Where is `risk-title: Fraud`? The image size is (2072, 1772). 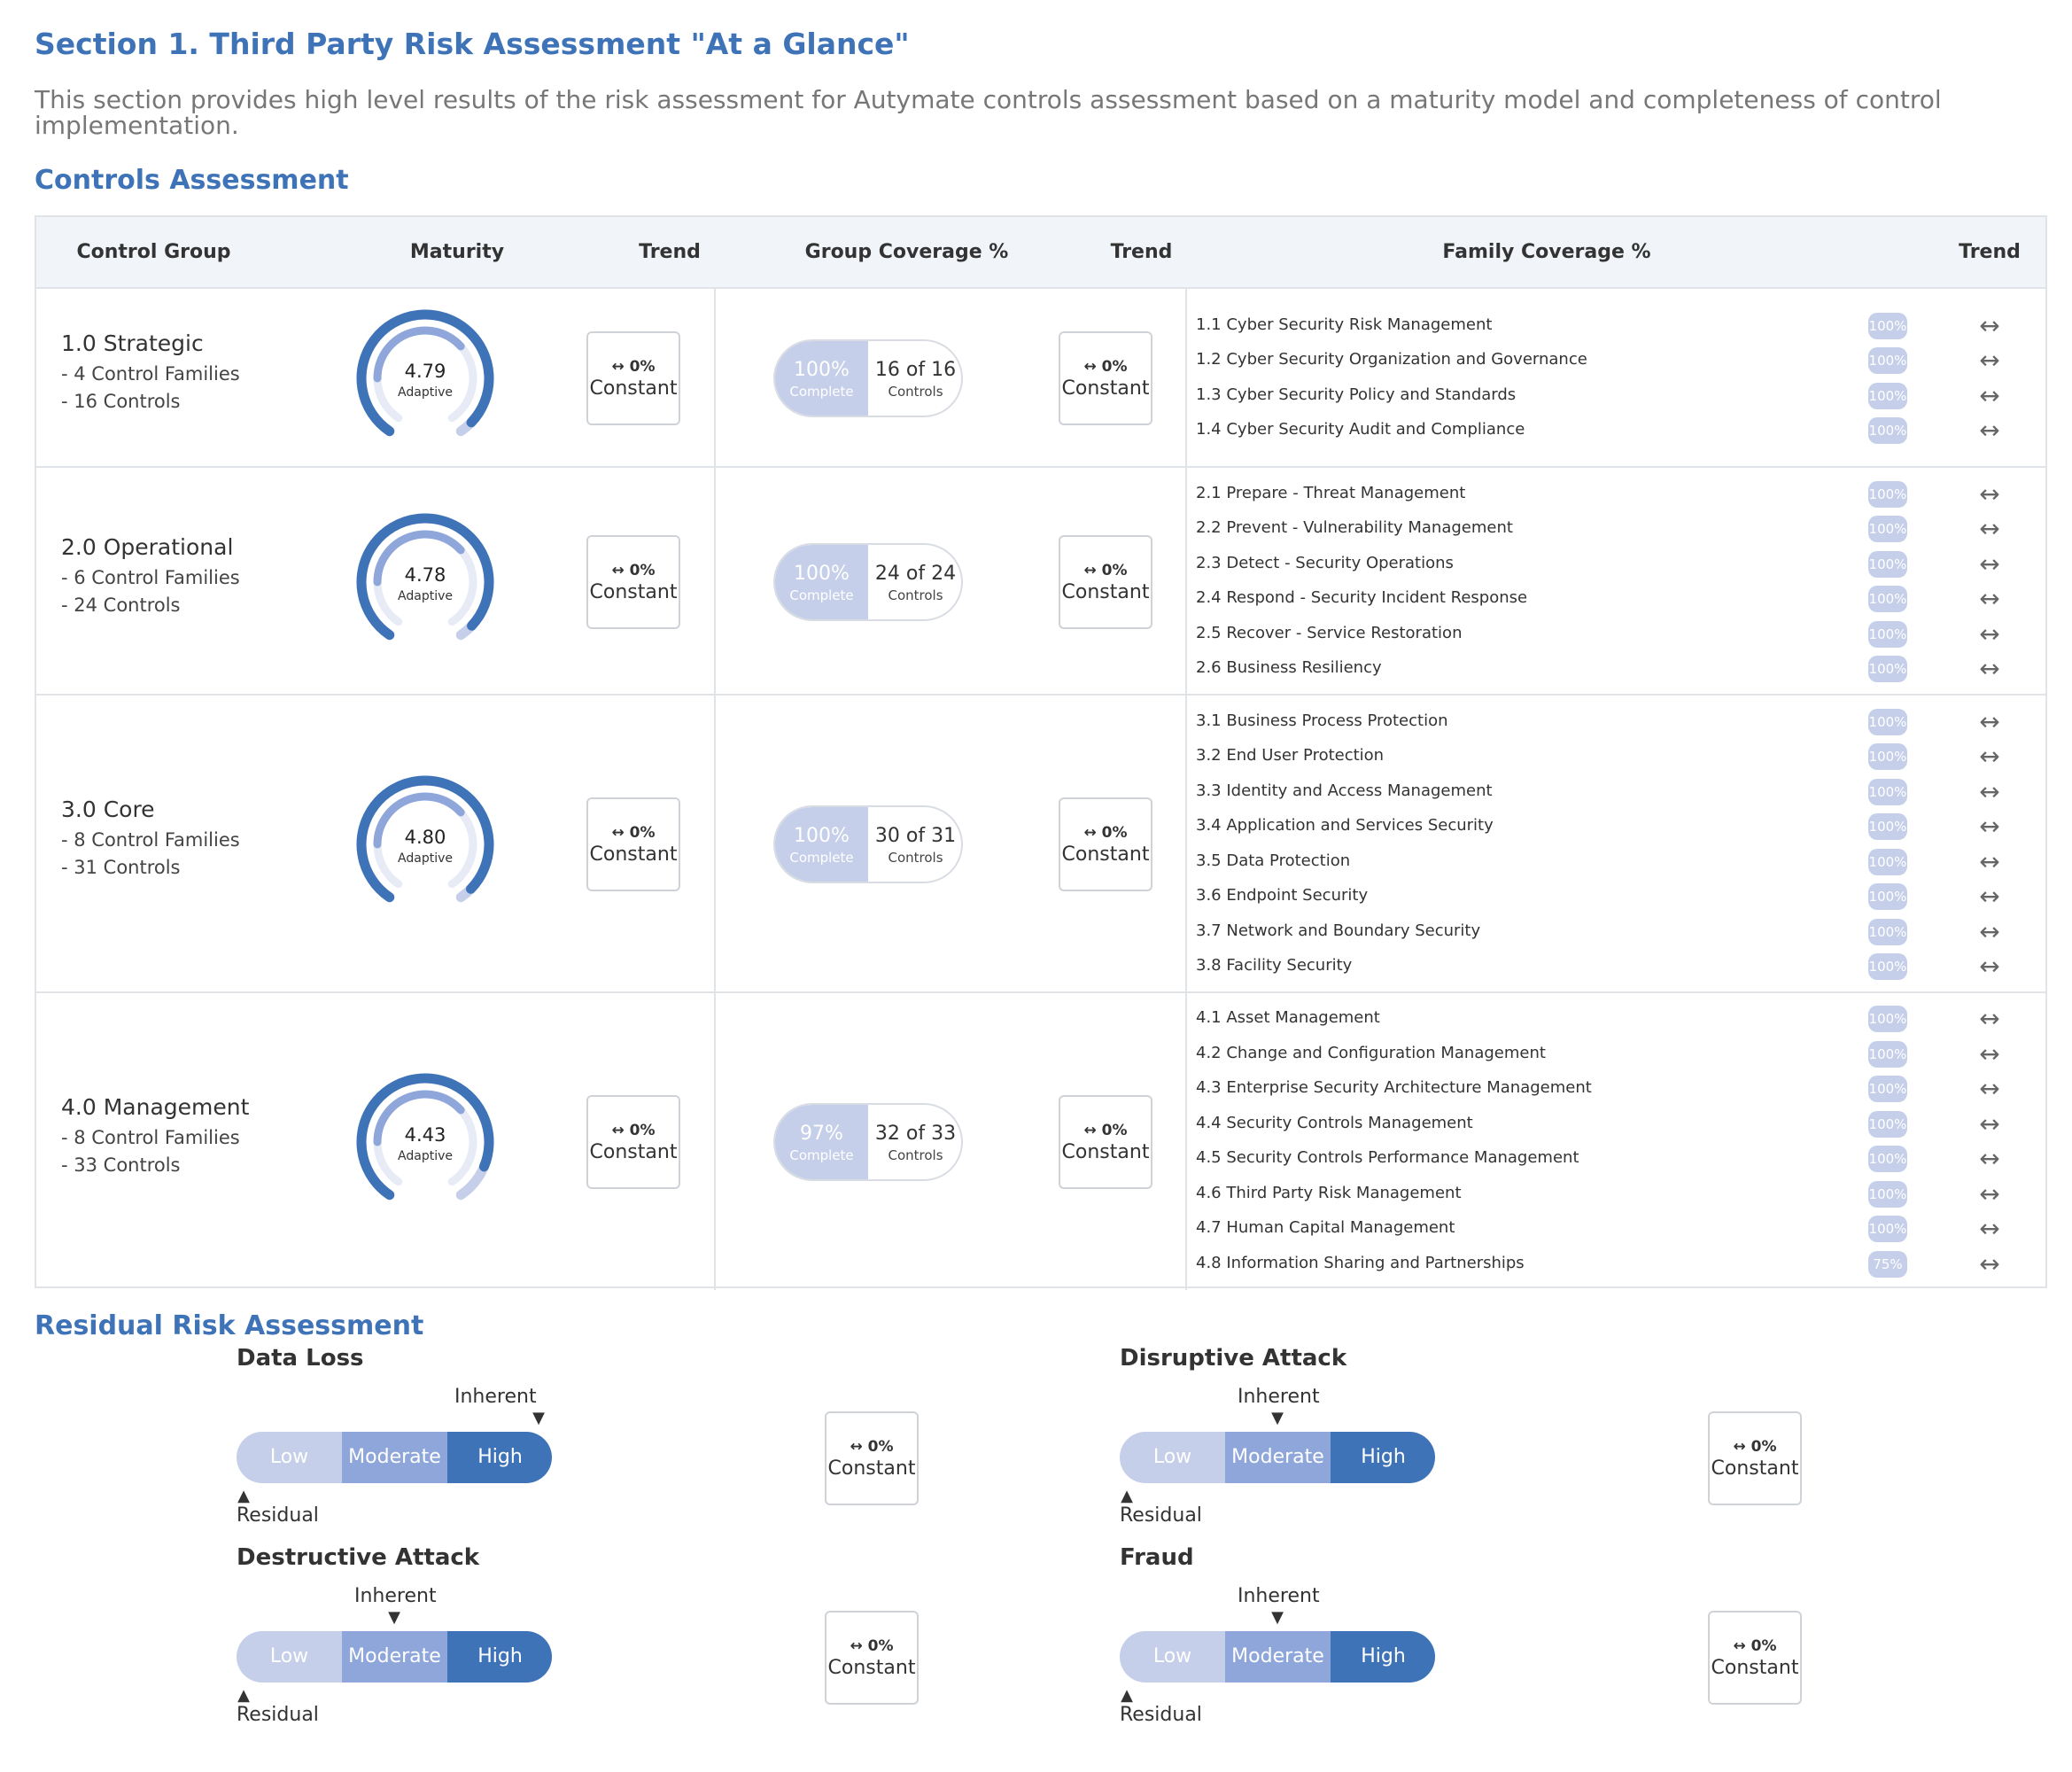 risk-title: Fraud is located at coordinates (1157, 1558).